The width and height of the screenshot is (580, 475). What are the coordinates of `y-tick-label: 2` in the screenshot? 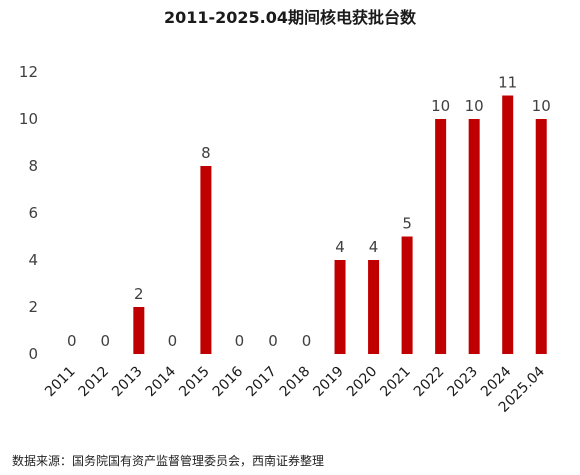 It's located at (33, 307).